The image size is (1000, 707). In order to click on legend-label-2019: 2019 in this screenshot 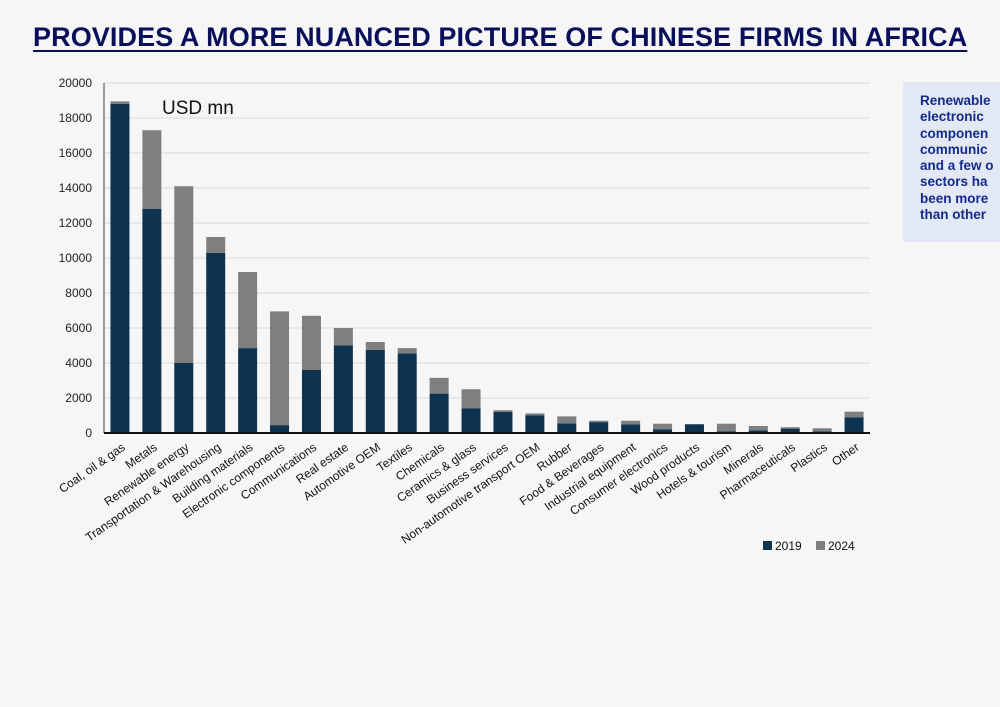, I will do `click(788, 546)`.